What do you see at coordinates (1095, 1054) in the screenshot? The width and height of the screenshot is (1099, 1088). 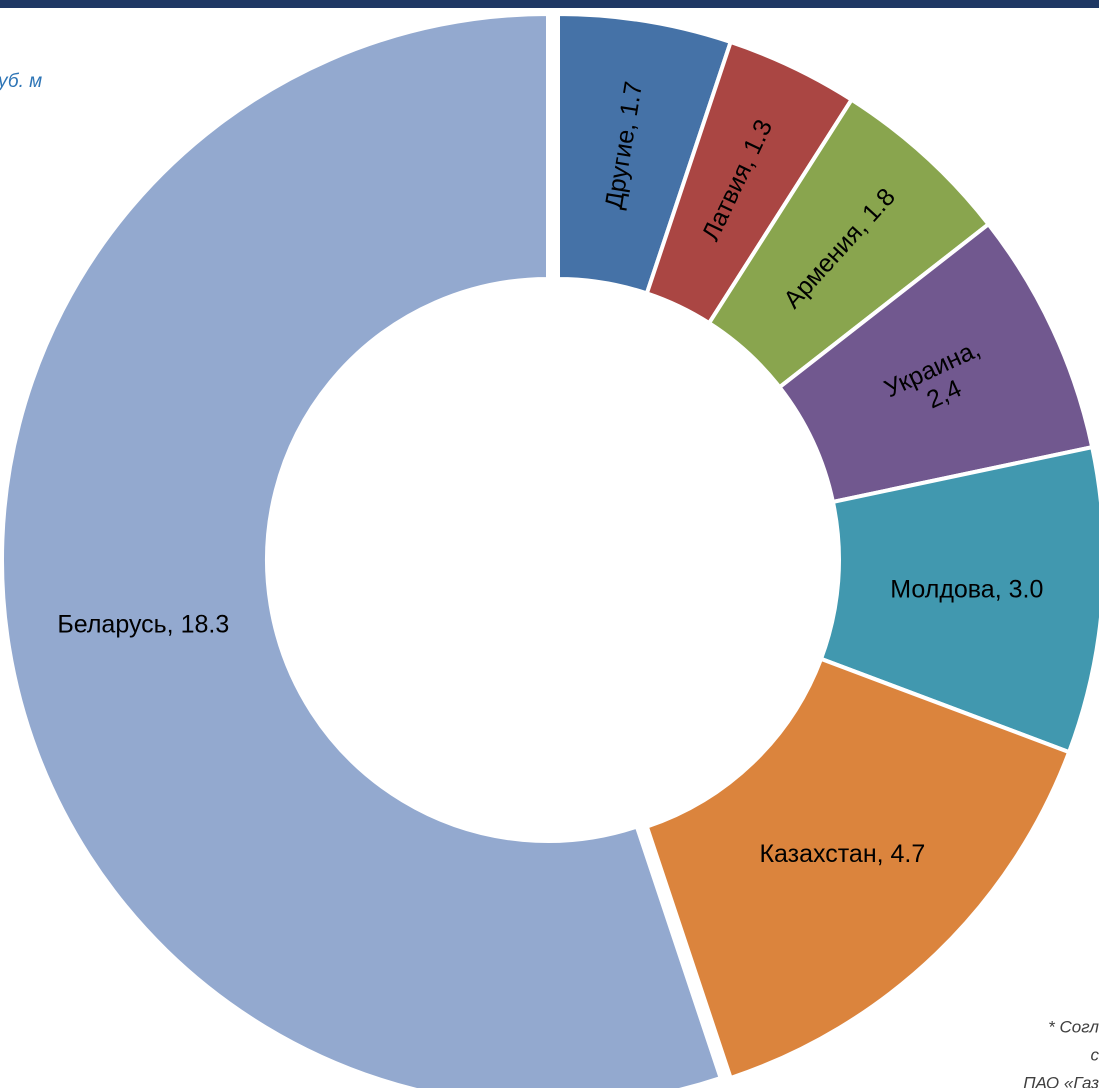 I see `footnote: с` at bounding box center [1095, 1054].